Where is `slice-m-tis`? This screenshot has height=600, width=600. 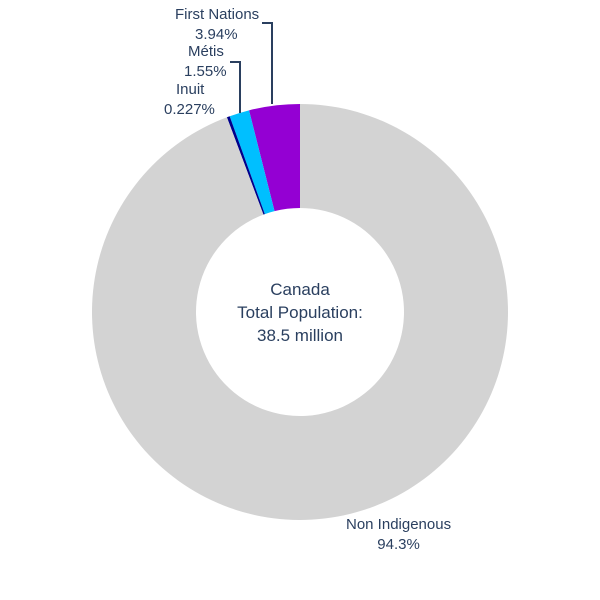
slice-m-tis is located at coordinates (252, 162).